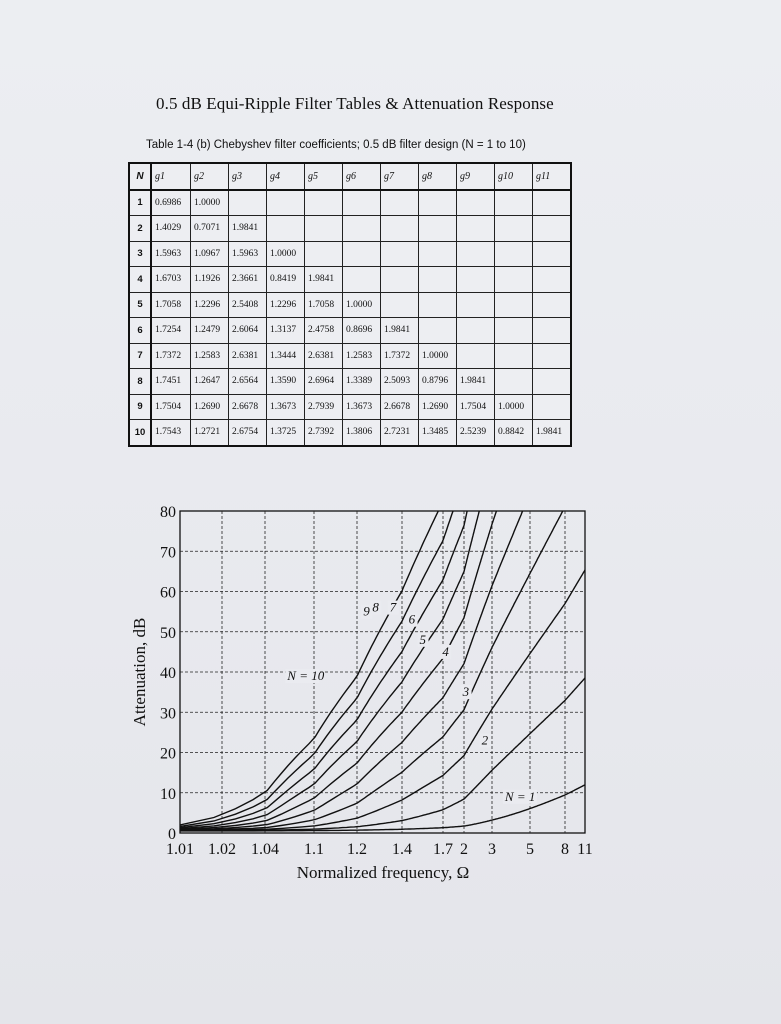  What do you see at coordinates (265, 849) in the screenshot?
I see `x-tick-label: 1.04` at bounding box center [265, 849].